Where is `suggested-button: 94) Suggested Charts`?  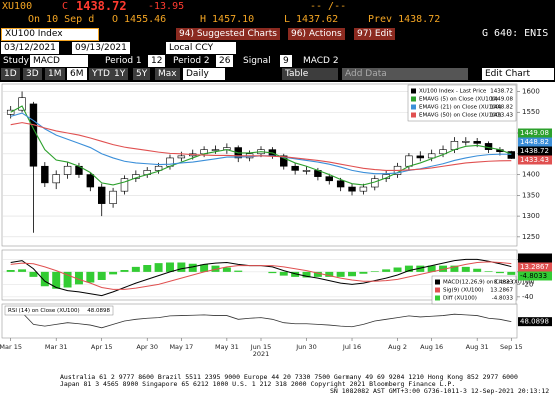 suggested-button: 94) Suggested Charts is located at coordinates (228, 34).